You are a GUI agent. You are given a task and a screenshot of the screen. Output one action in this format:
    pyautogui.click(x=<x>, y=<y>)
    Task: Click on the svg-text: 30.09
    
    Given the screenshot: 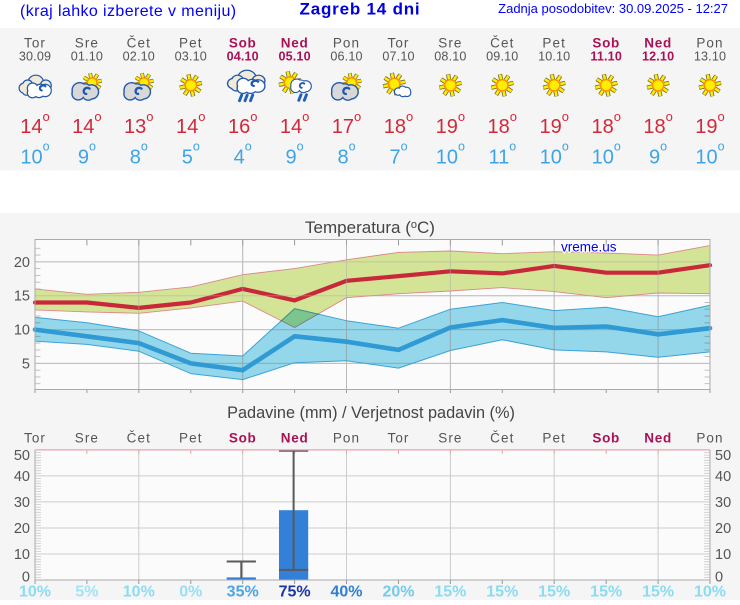 What is the action you would take?
    pyautogui.click(x=35, y=56)
    